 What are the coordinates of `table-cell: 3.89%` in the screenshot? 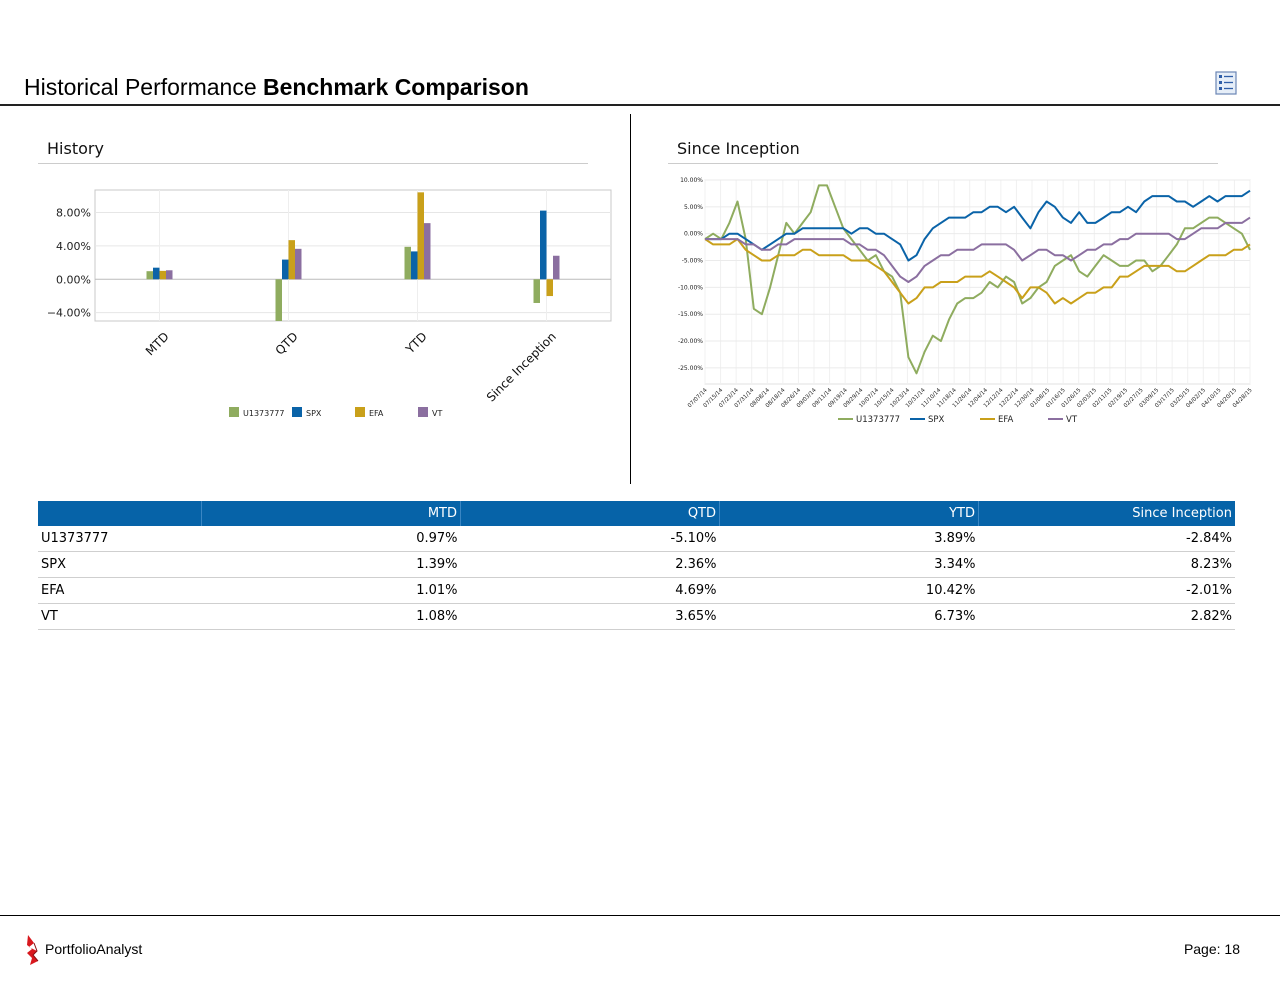 It's located at (849, 539).